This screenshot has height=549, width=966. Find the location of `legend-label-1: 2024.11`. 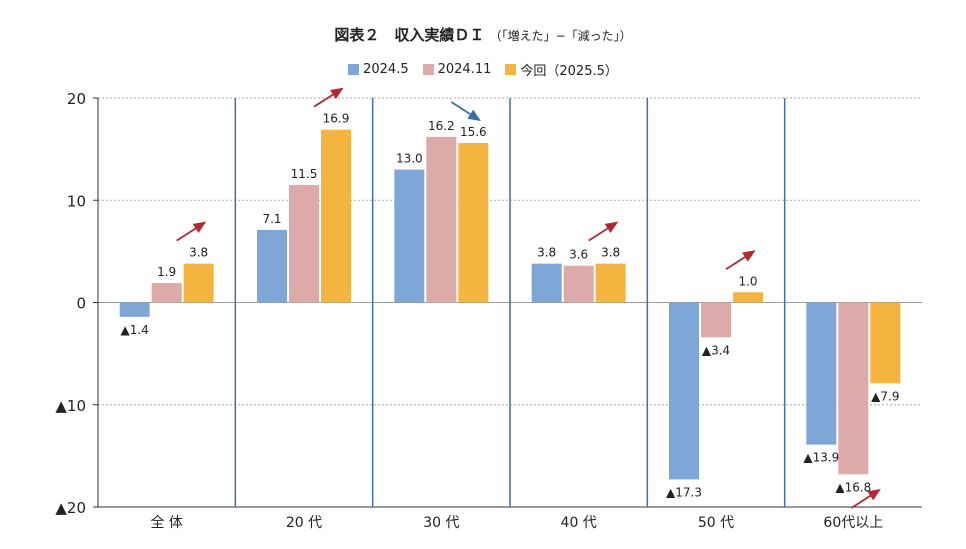

legend-label-1: 2024.11 is located at coordinates (464, 69).